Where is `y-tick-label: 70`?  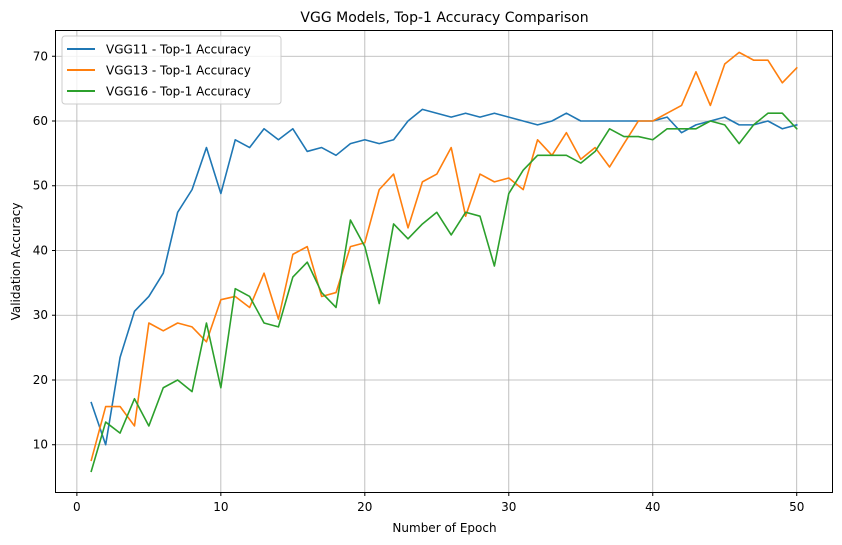
y-tick-label: 70 is located at coordinates (40, 56).